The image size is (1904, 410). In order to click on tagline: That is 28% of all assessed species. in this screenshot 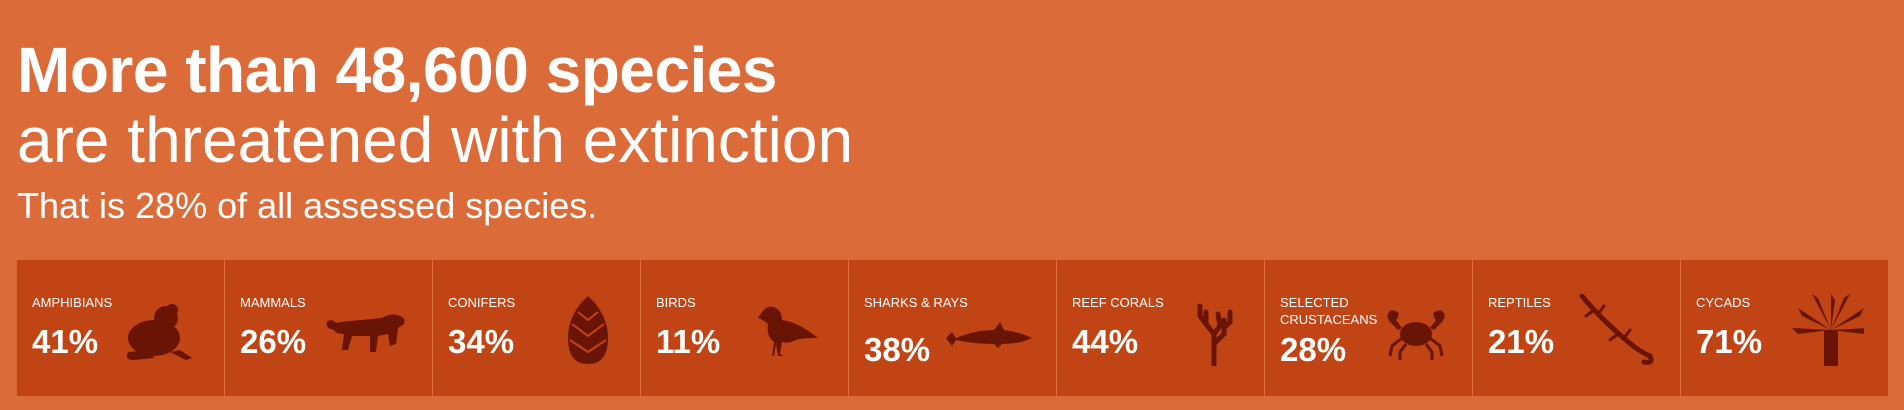, I will do `click(307, 205)`.